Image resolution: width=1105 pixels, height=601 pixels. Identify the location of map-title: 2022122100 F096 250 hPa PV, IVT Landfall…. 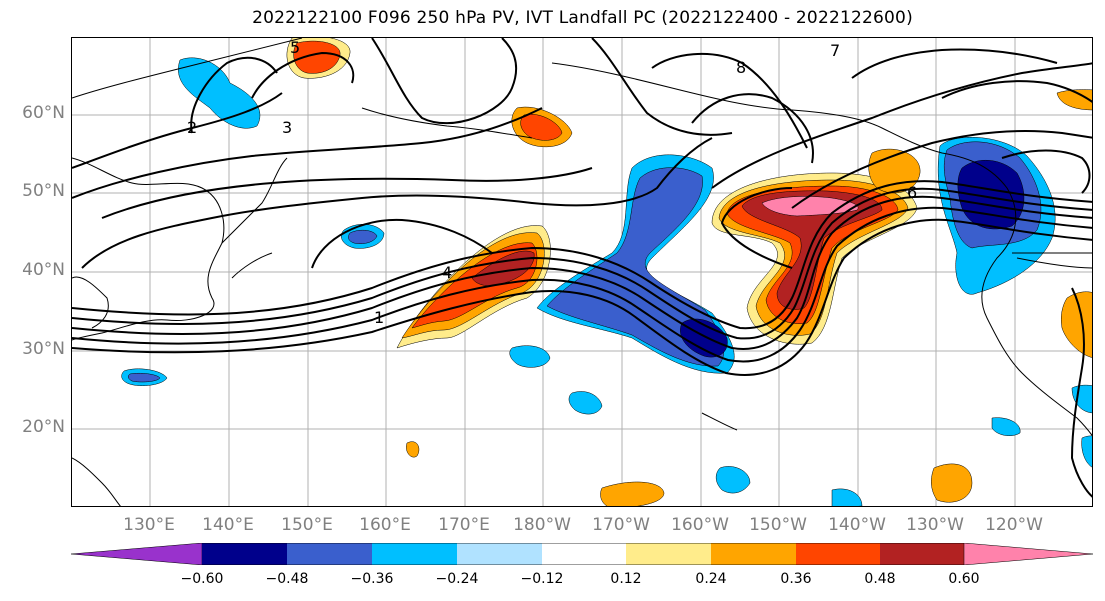
(582, 18).